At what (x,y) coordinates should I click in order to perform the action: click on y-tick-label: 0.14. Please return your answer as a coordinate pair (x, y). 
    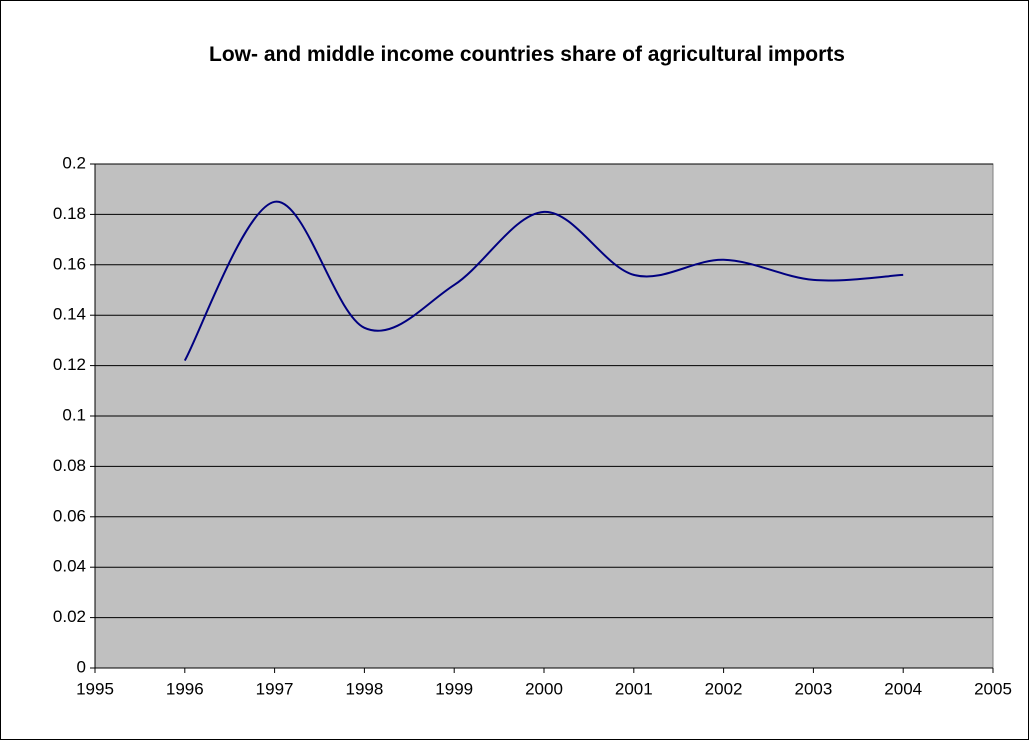
    Looking at the image, I should click on (69, 314).